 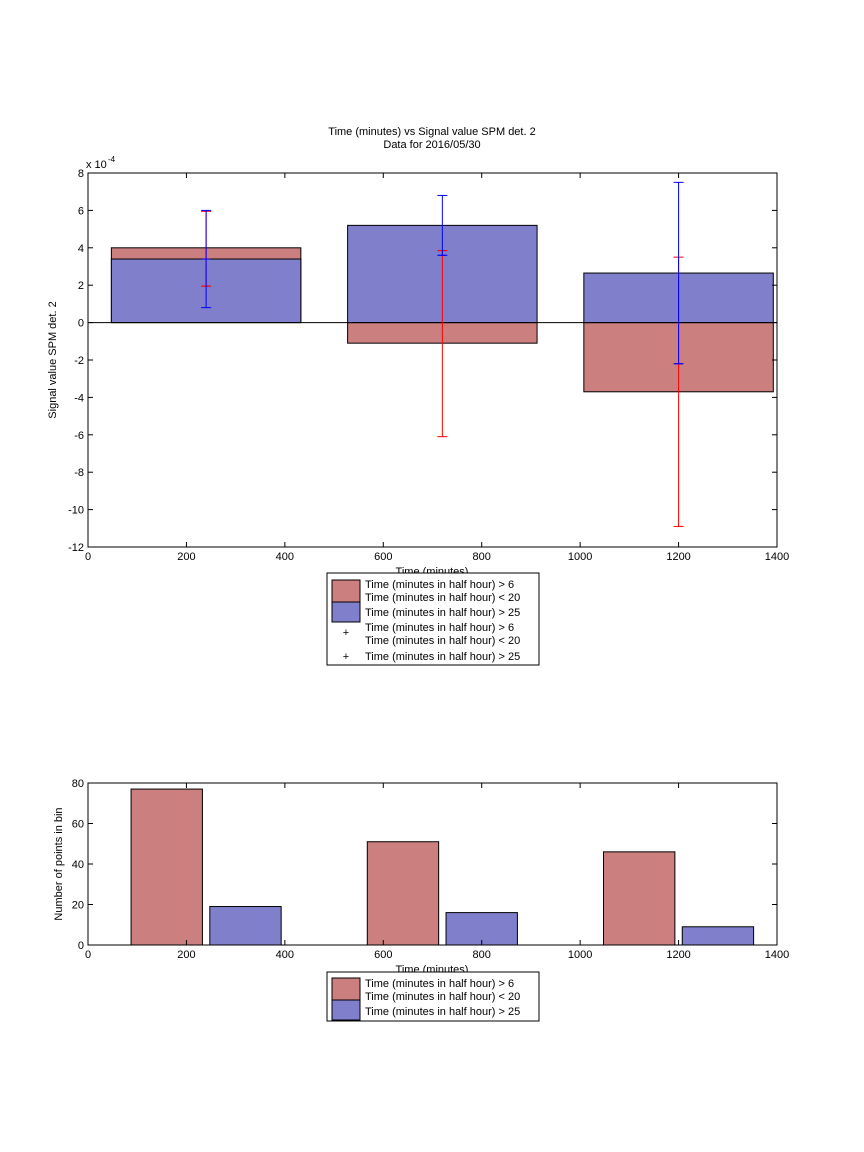 What do you see at coordinates (112, 159) in the screenshot?
I see `y-exponent-power: -4` at bounding box center [112, 159].